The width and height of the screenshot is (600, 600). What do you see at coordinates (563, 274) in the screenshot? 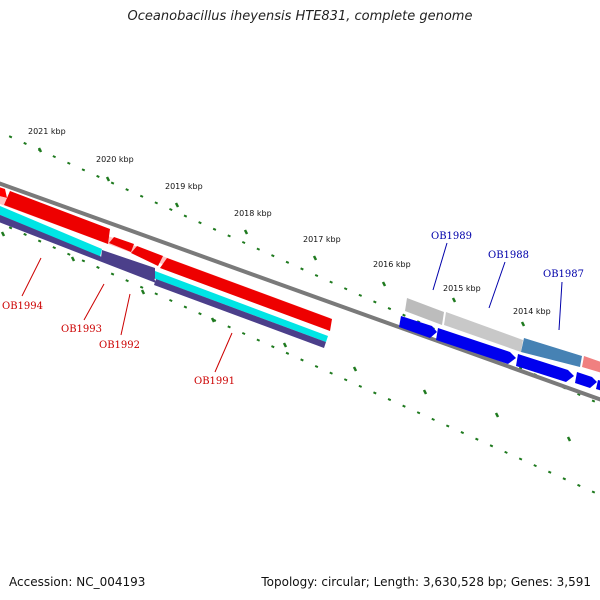
I see `gene-label-OB1987: OB1987` at bounding box center [563, 274].